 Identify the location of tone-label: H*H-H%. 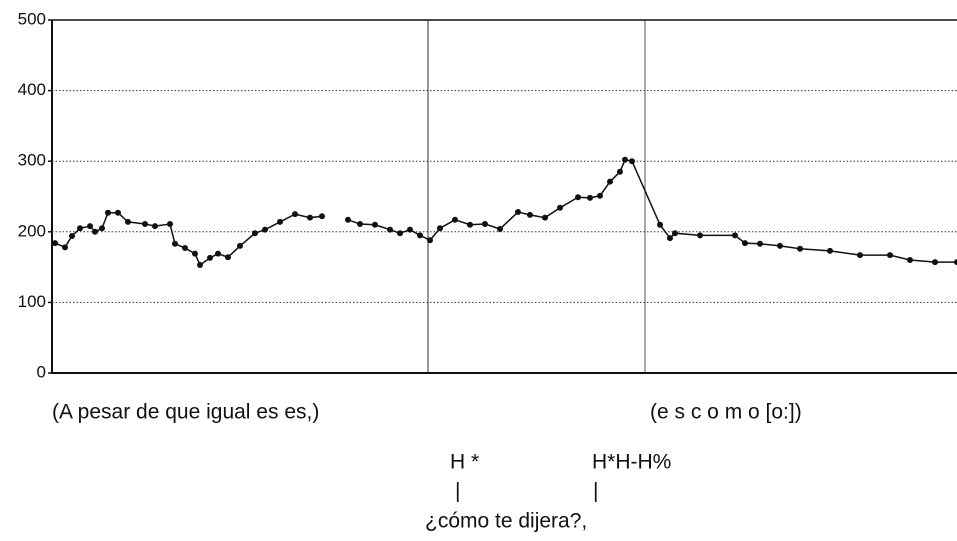
(631, 462).